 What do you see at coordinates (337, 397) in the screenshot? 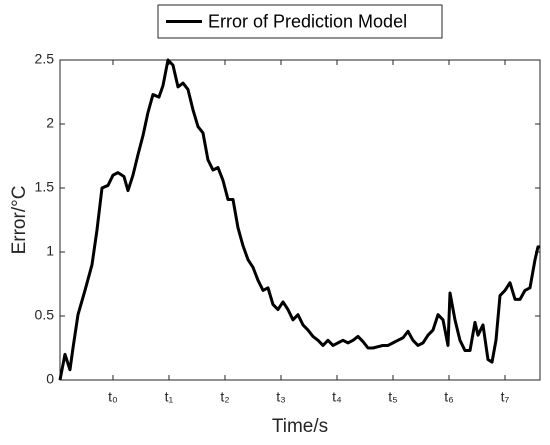
I see `x-tick-label: t₄` at bounding box center [337, 397].